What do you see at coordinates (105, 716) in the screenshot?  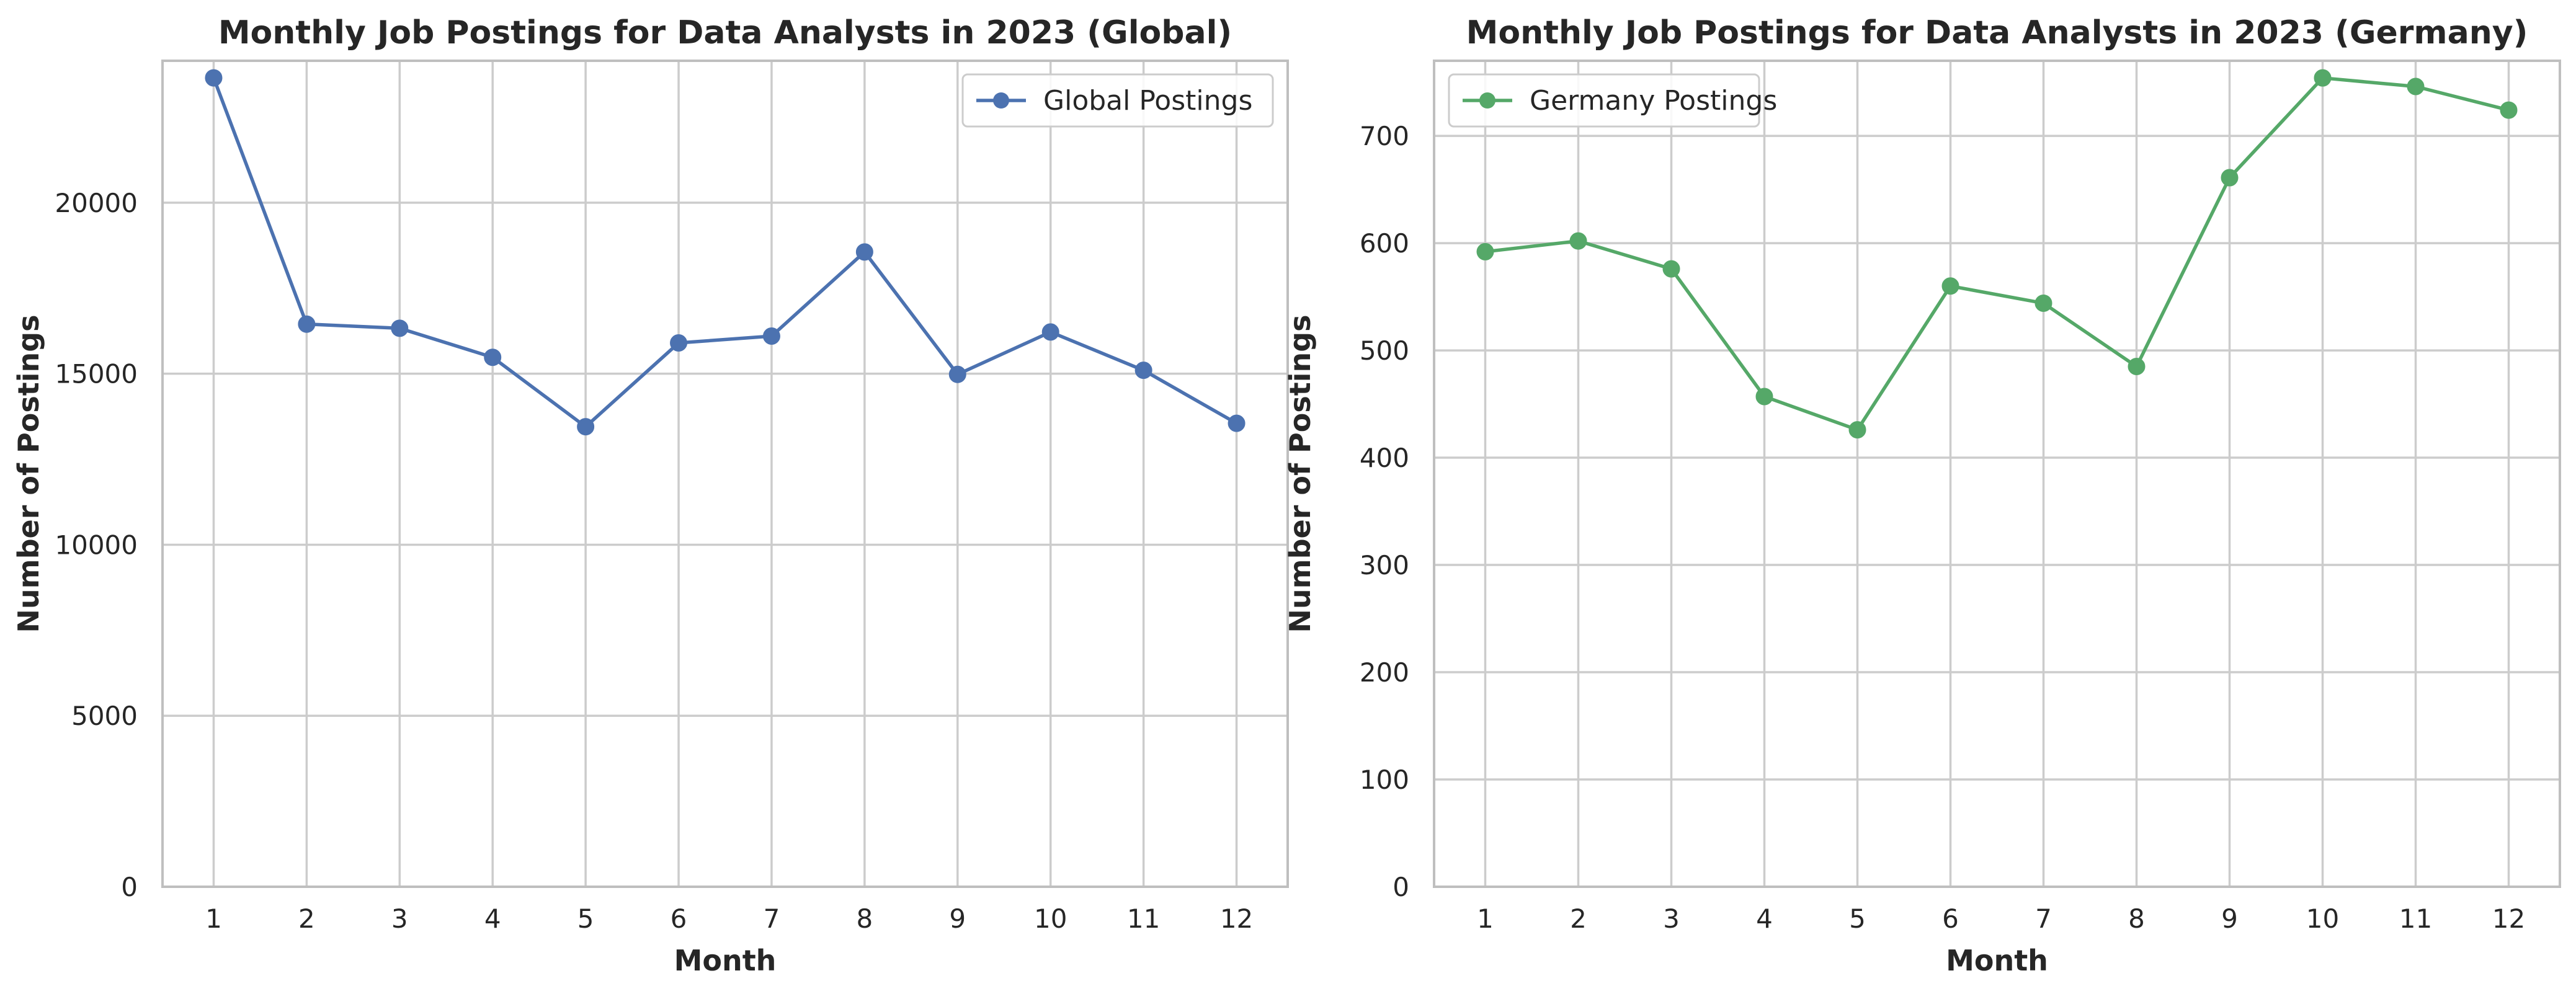 I see `global-y-tick-label: 5000` at bounding box center [105, 716].